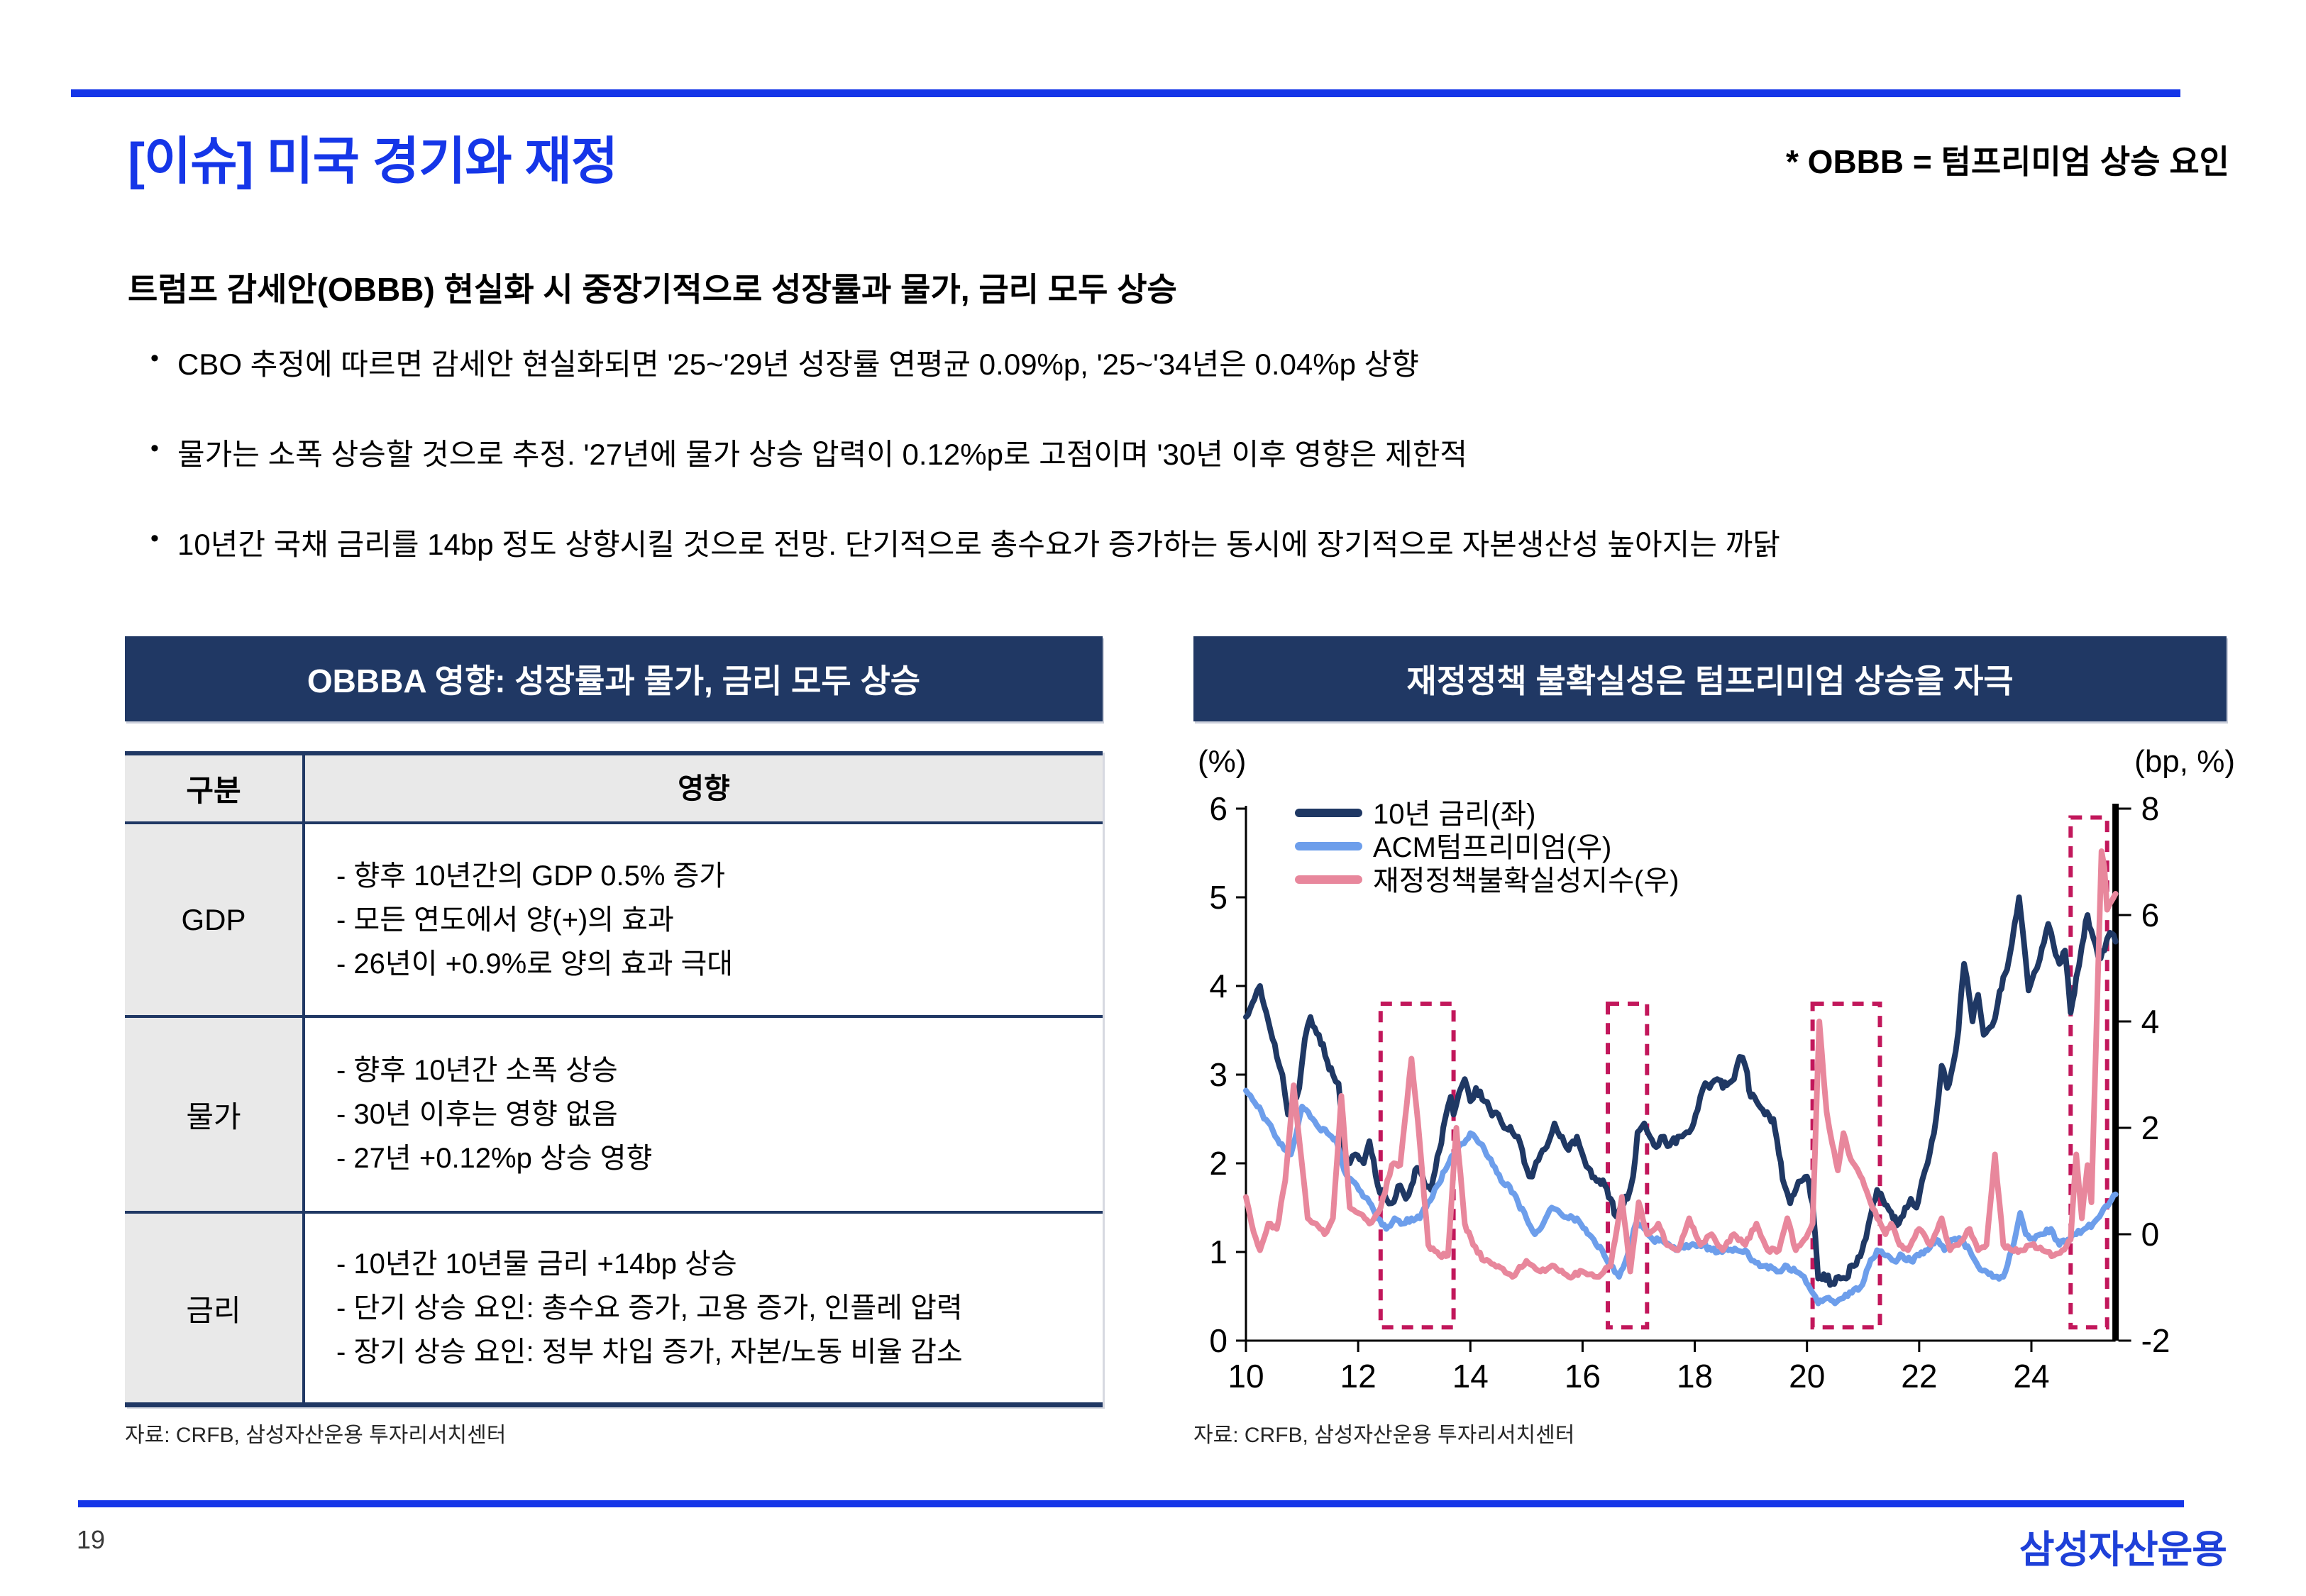  Describe the element at coordinates (2150, 1234) in the screenshot. I see `right-axis-tick-label: 0` at that location.